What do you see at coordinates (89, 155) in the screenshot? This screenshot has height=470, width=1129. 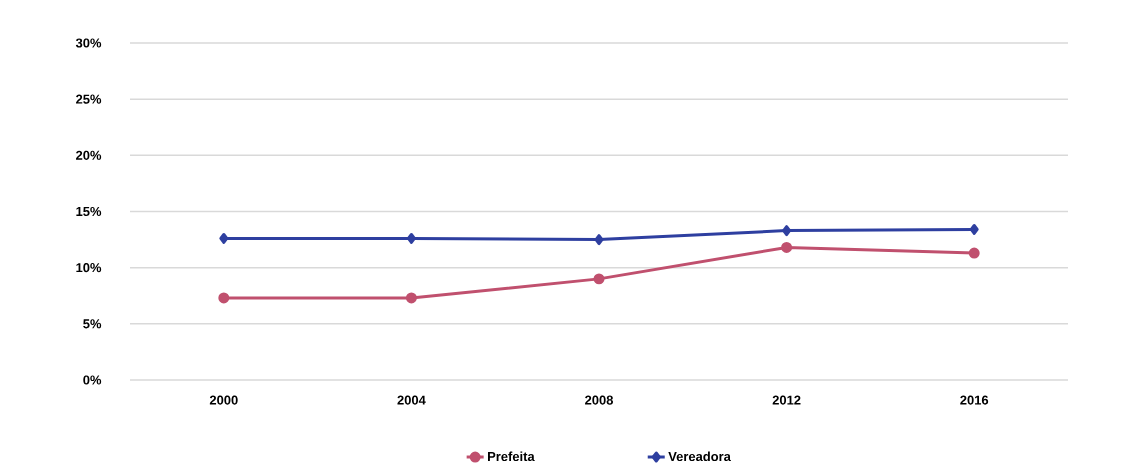 I see `y-tick-label: 20%` at bounding box center [89, 155].